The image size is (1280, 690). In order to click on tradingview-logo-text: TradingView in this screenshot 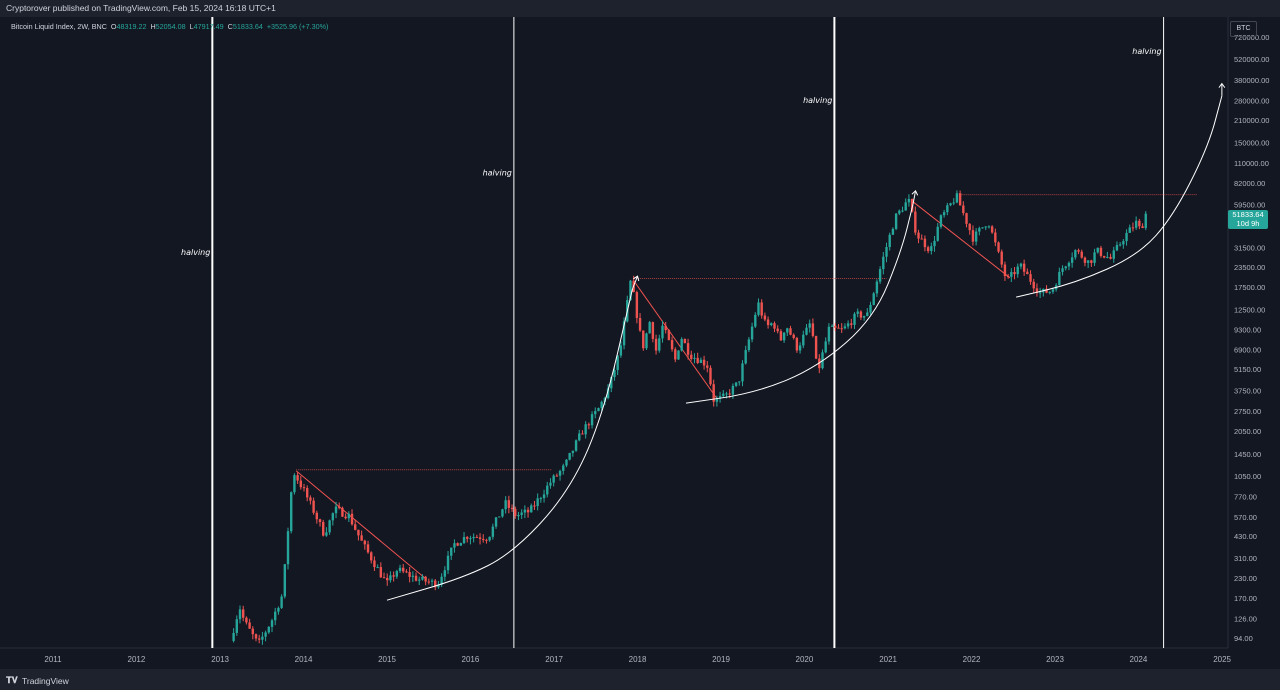, I will do `click(45, 681)`.